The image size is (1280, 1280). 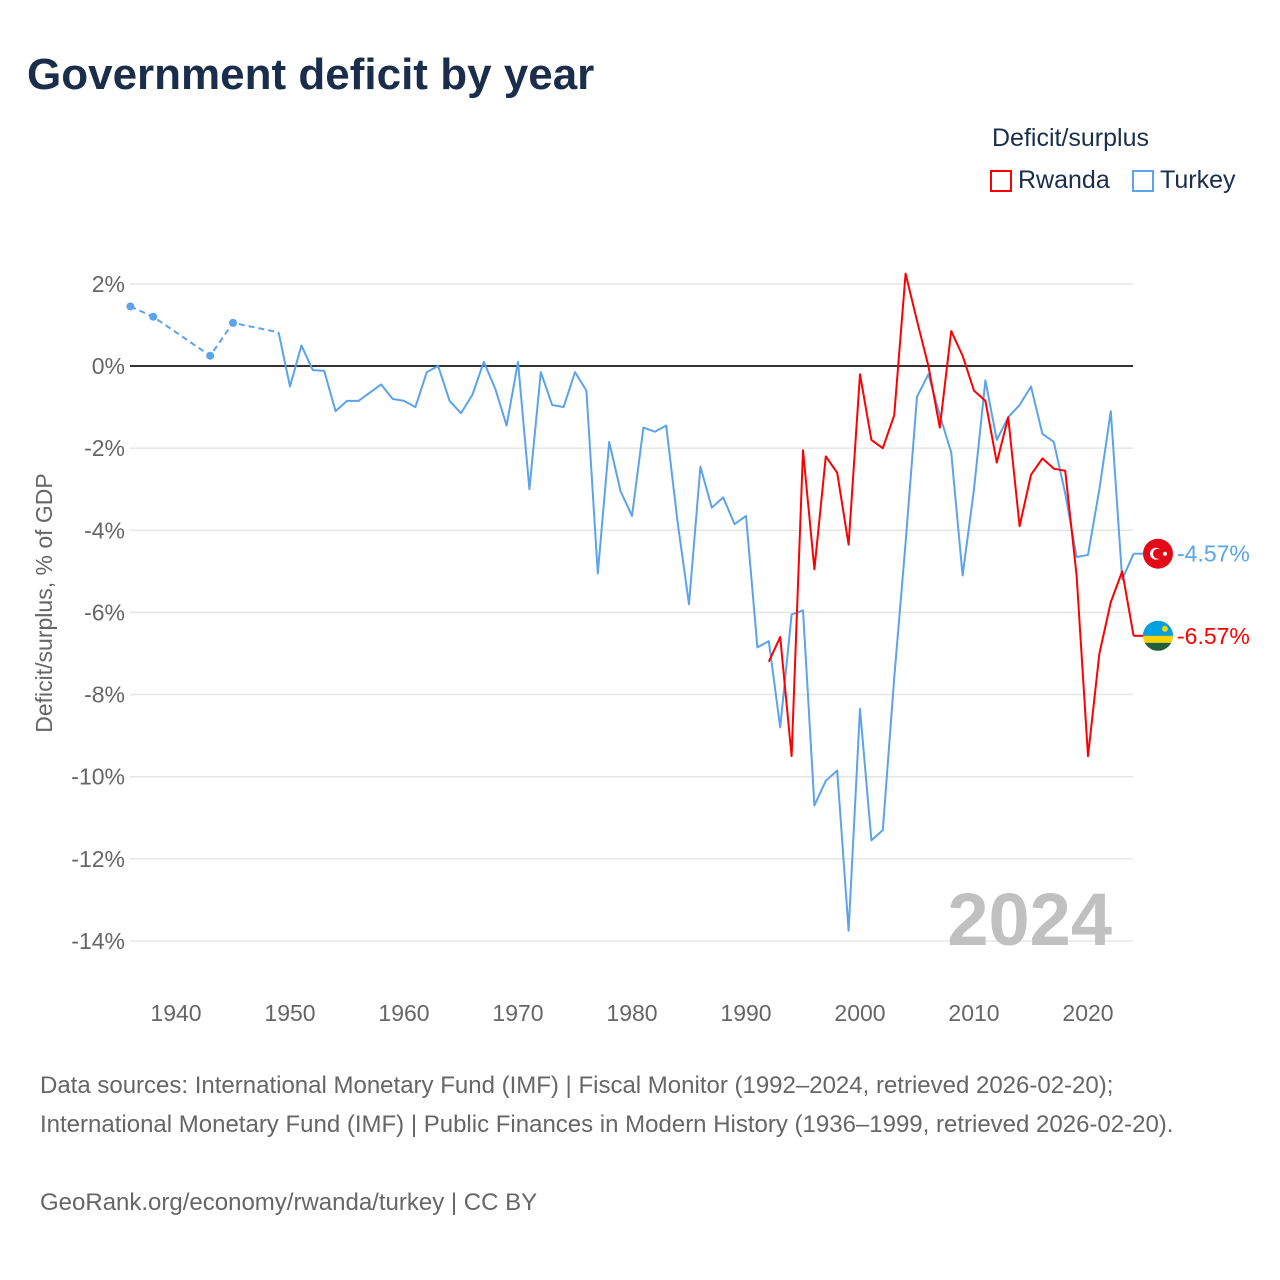 What do you see at coordinates (104, 695) in the screenshot?
I see `y-tick-label: -8%` at bounding box center [104, 695].